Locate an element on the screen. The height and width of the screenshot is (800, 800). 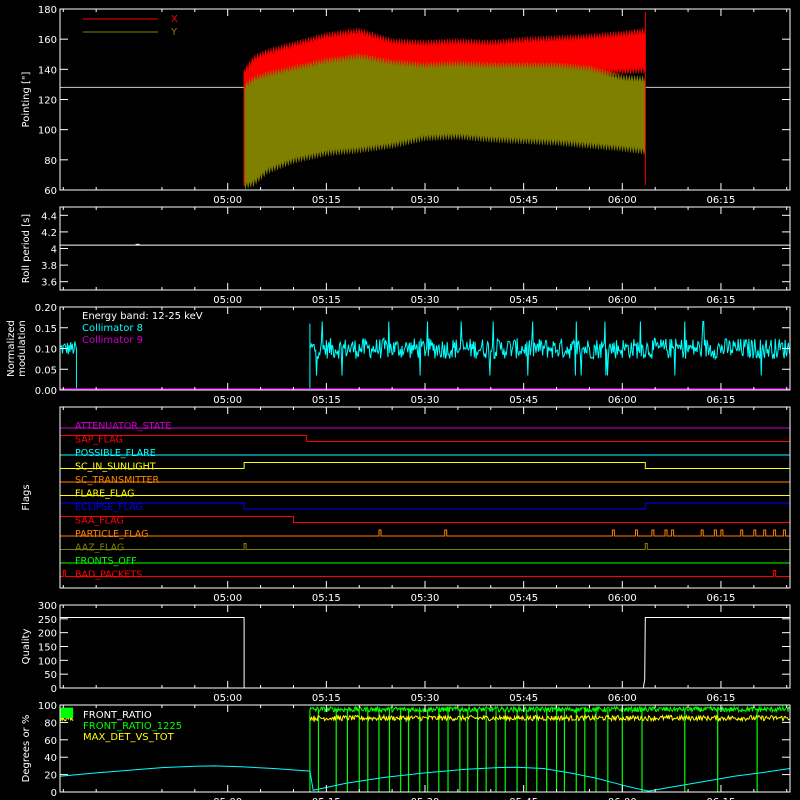
y-tick-label: 250 is located at coordinates (47, 620).